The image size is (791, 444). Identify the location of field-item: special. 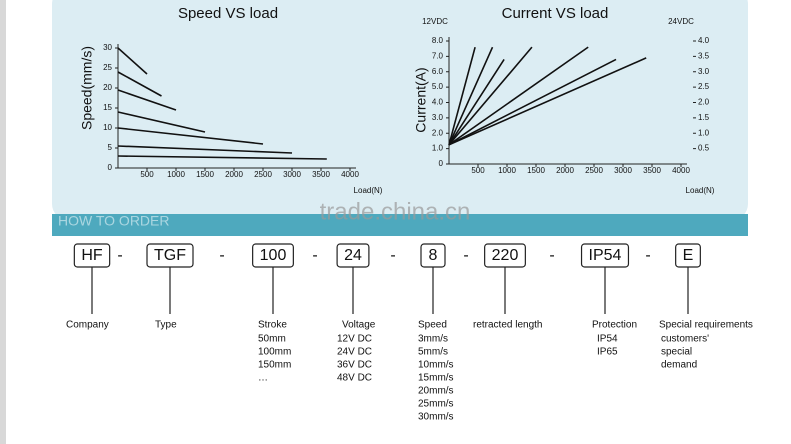
(676, 352).